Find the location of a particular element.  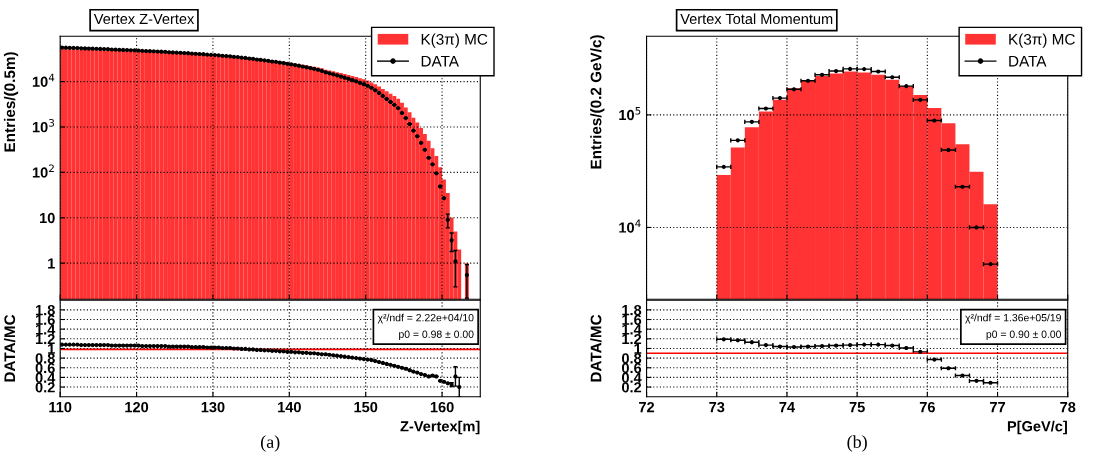

x-tick-label: 74 is located at coordinates (787, 407).